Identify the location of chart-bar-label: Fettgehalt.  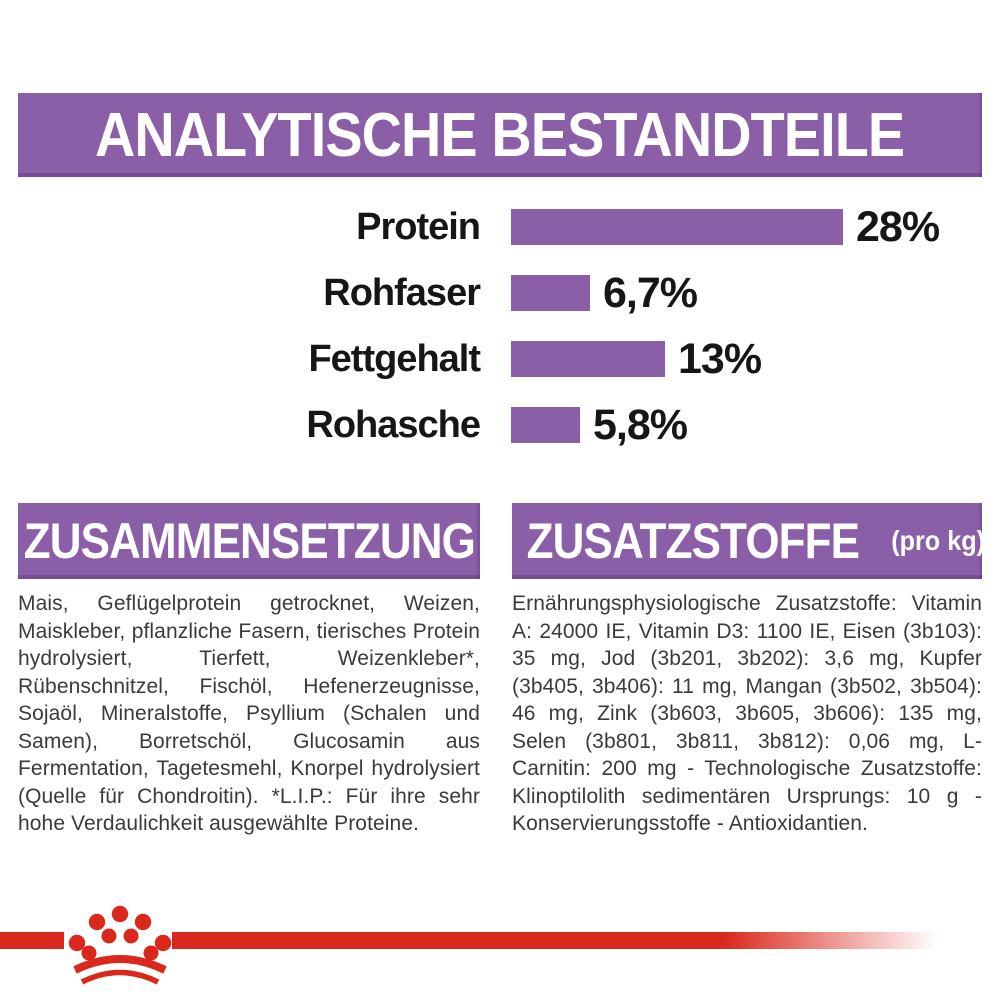
(394, 358).